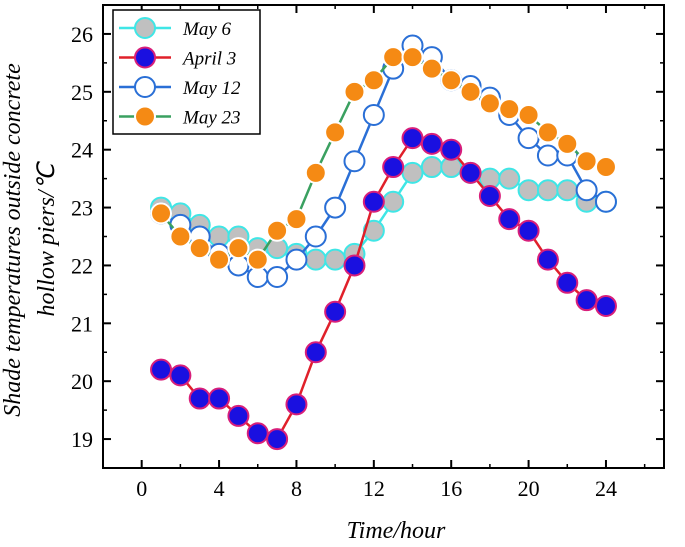  I want to click on y-tick-label: 19, so click(82, 439).